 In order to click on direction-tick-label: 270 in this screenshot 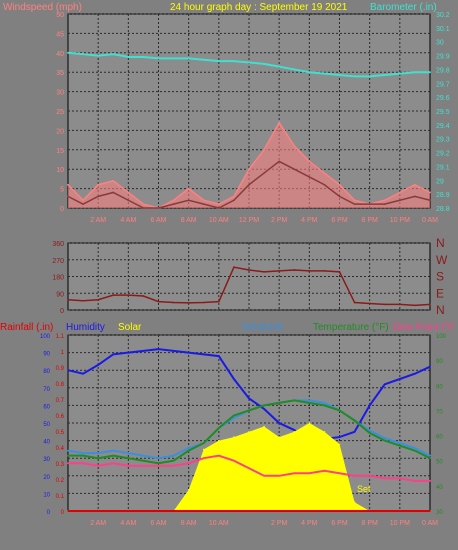, I will do `click(58, 261)`.